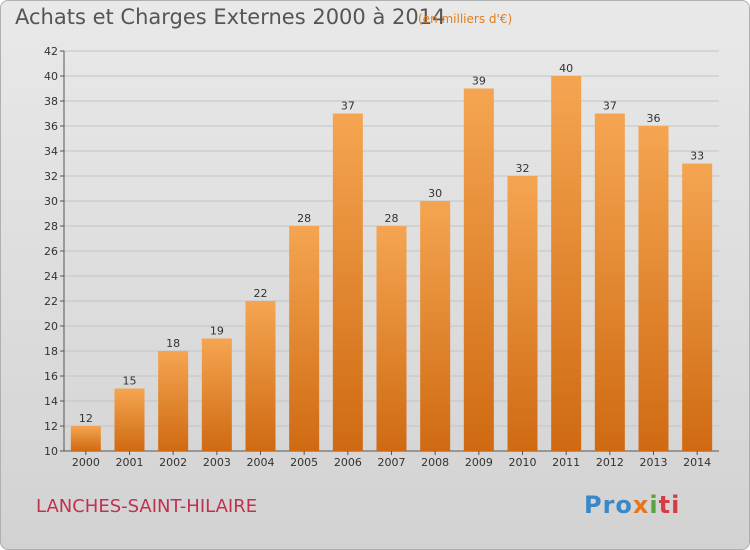 The image size is (750, 550). I want to click on x-tick-label: 2002, so click(173, 462).